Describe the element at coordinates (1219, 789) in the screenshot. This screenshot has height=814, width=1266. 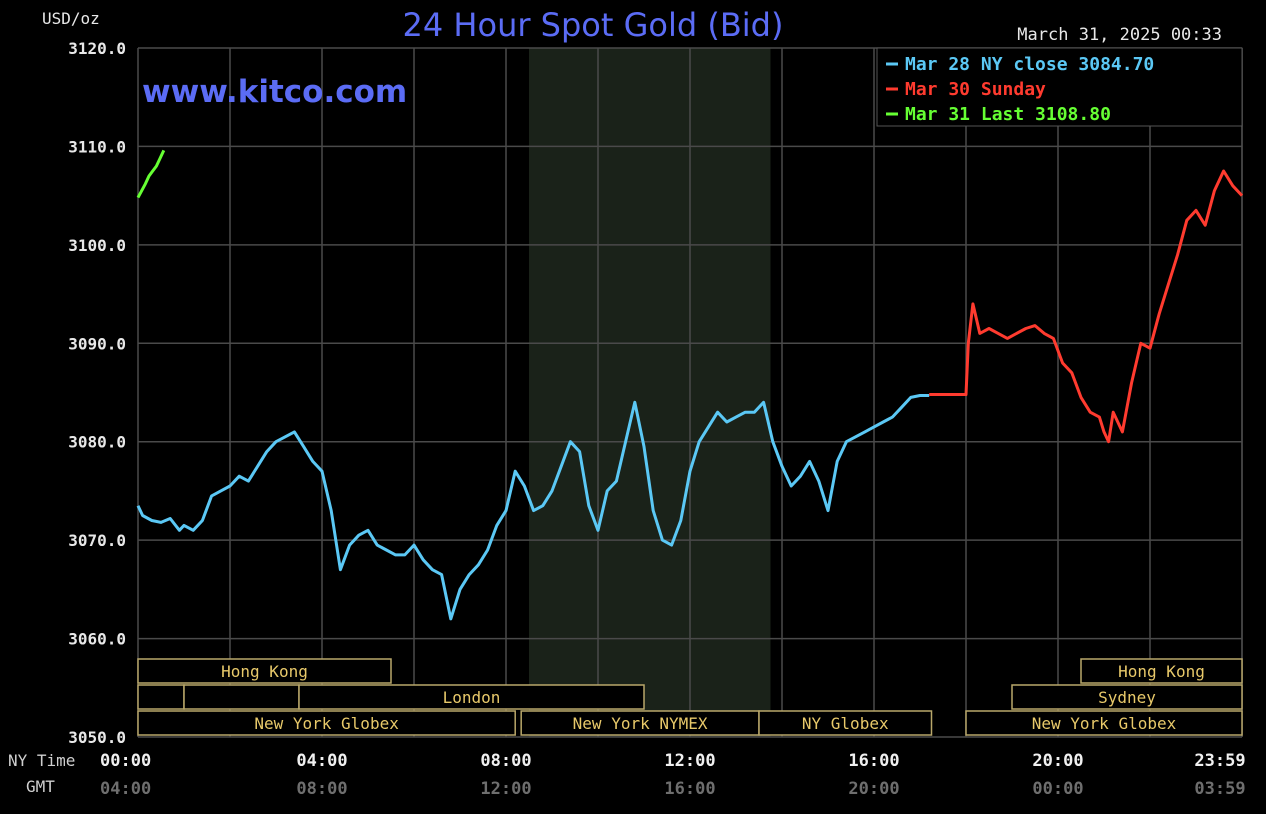
I see `gmt-tick: 03:59` at that location.